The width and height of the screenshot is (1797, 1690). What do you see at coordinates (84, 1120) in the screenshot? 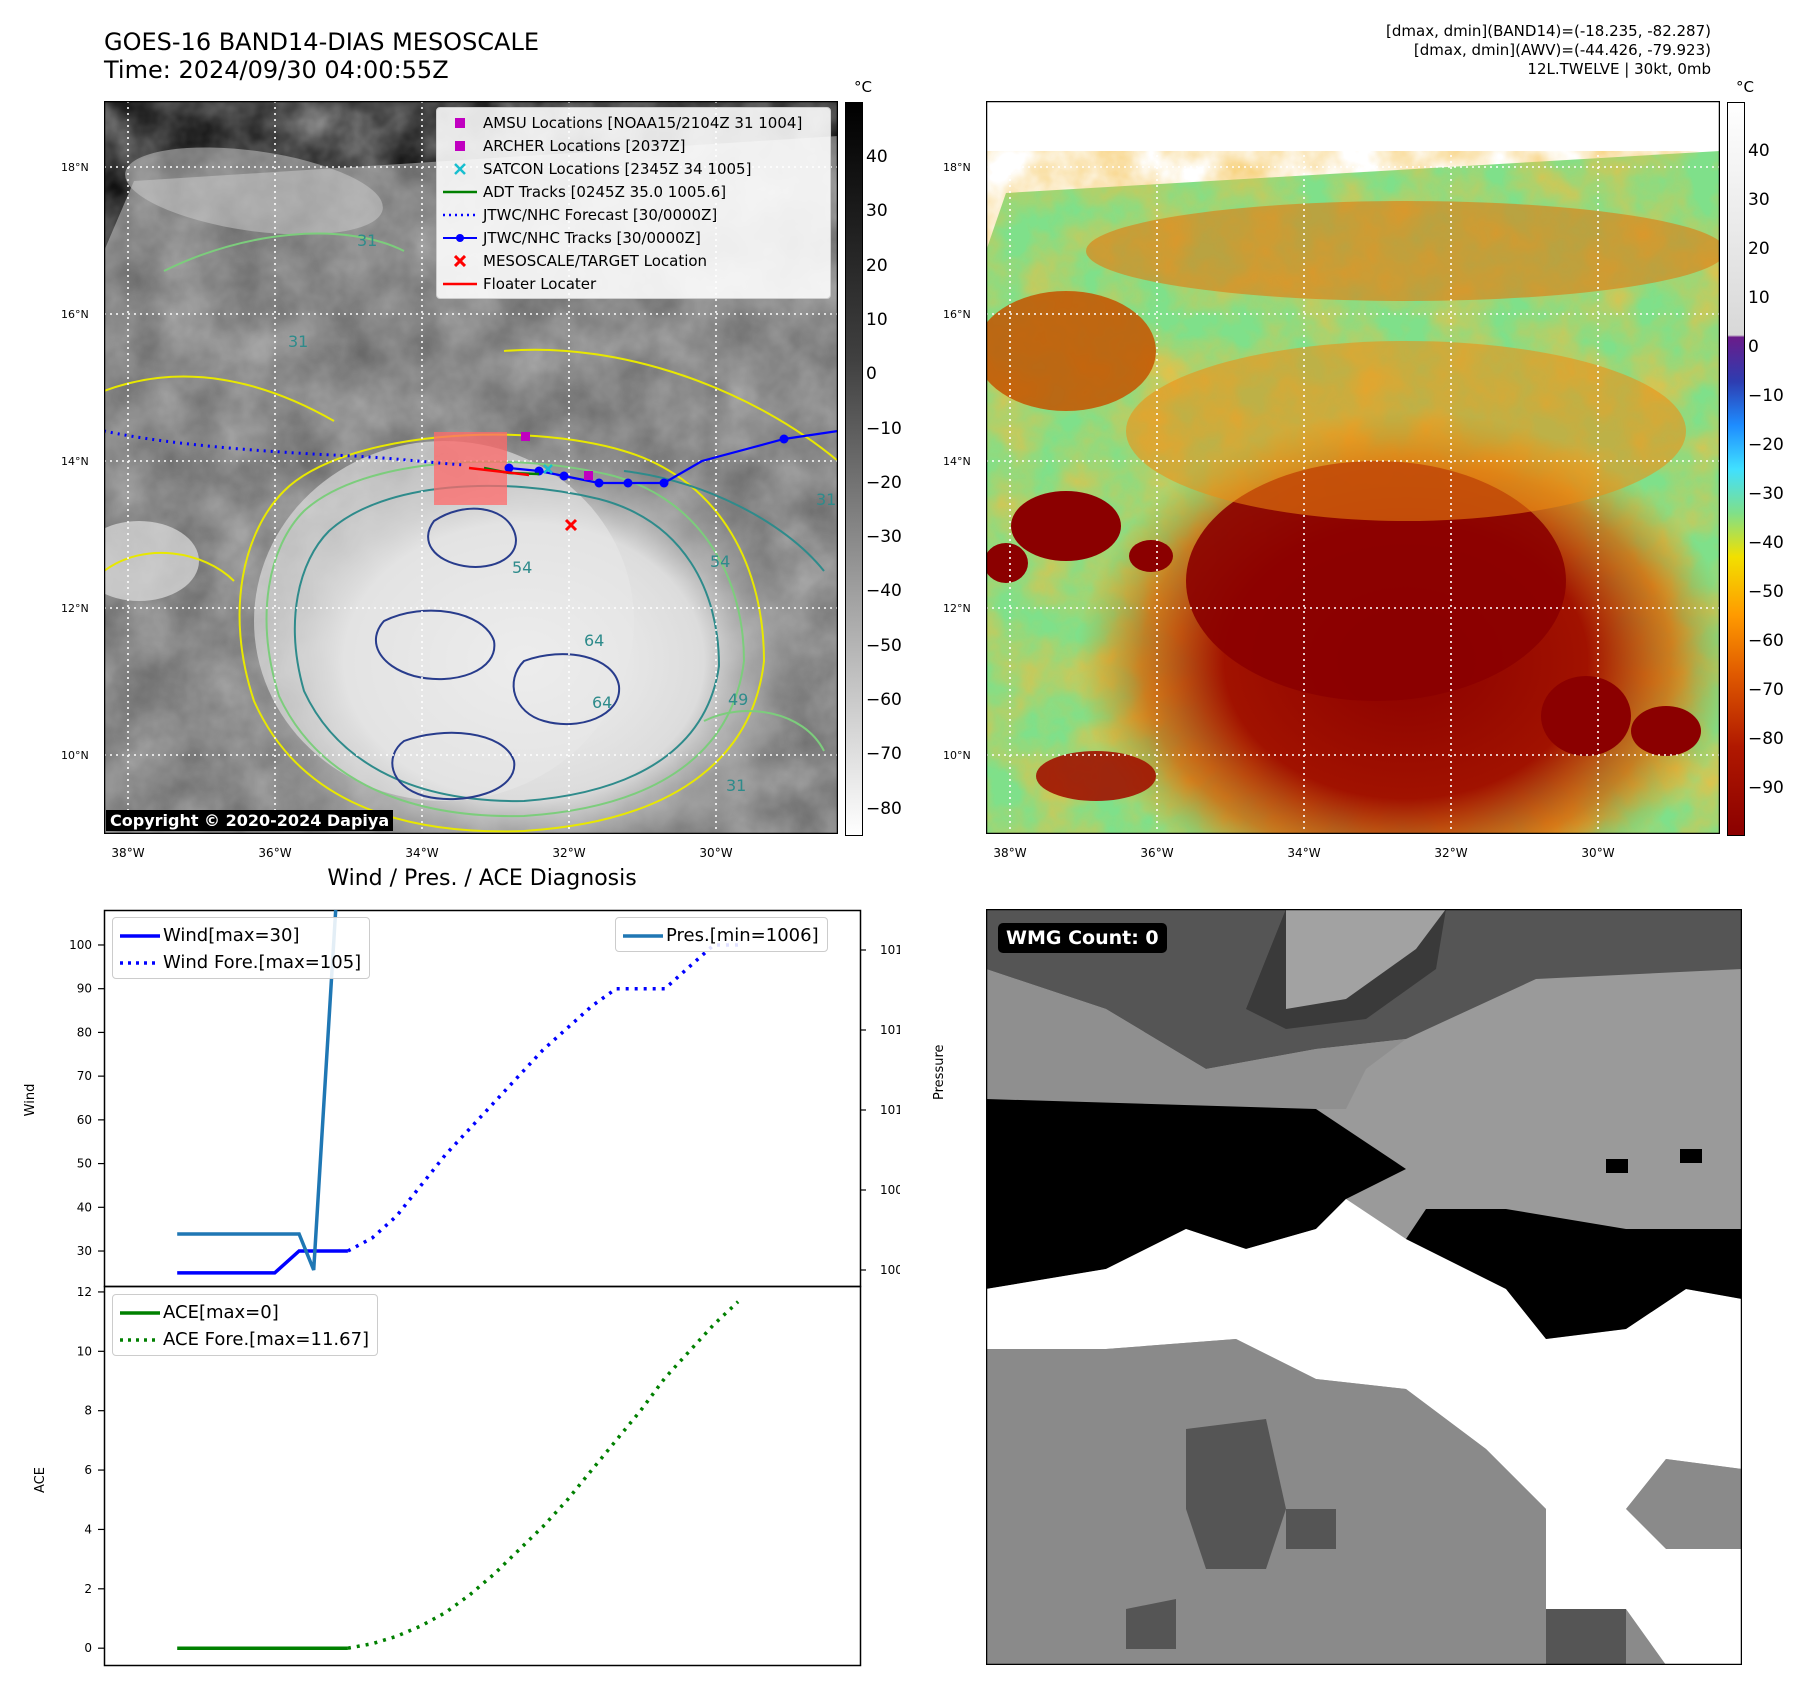
I see `wind-tick-label: 60` at bounding box center [84, 1120].